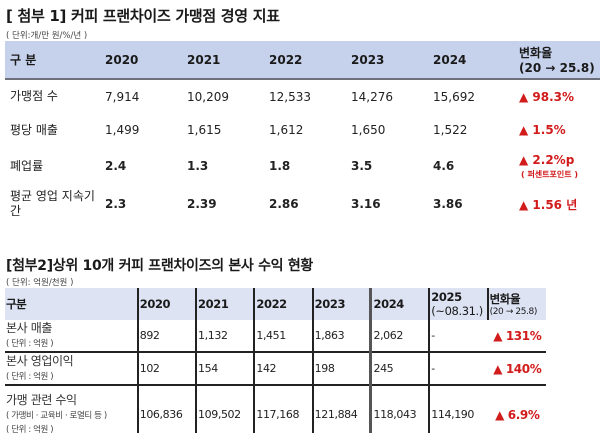 The image size is (600, 433). Describe the element at coordinates (448, 204) in the screenshot. I see `cell-value: 3.86` at that location.